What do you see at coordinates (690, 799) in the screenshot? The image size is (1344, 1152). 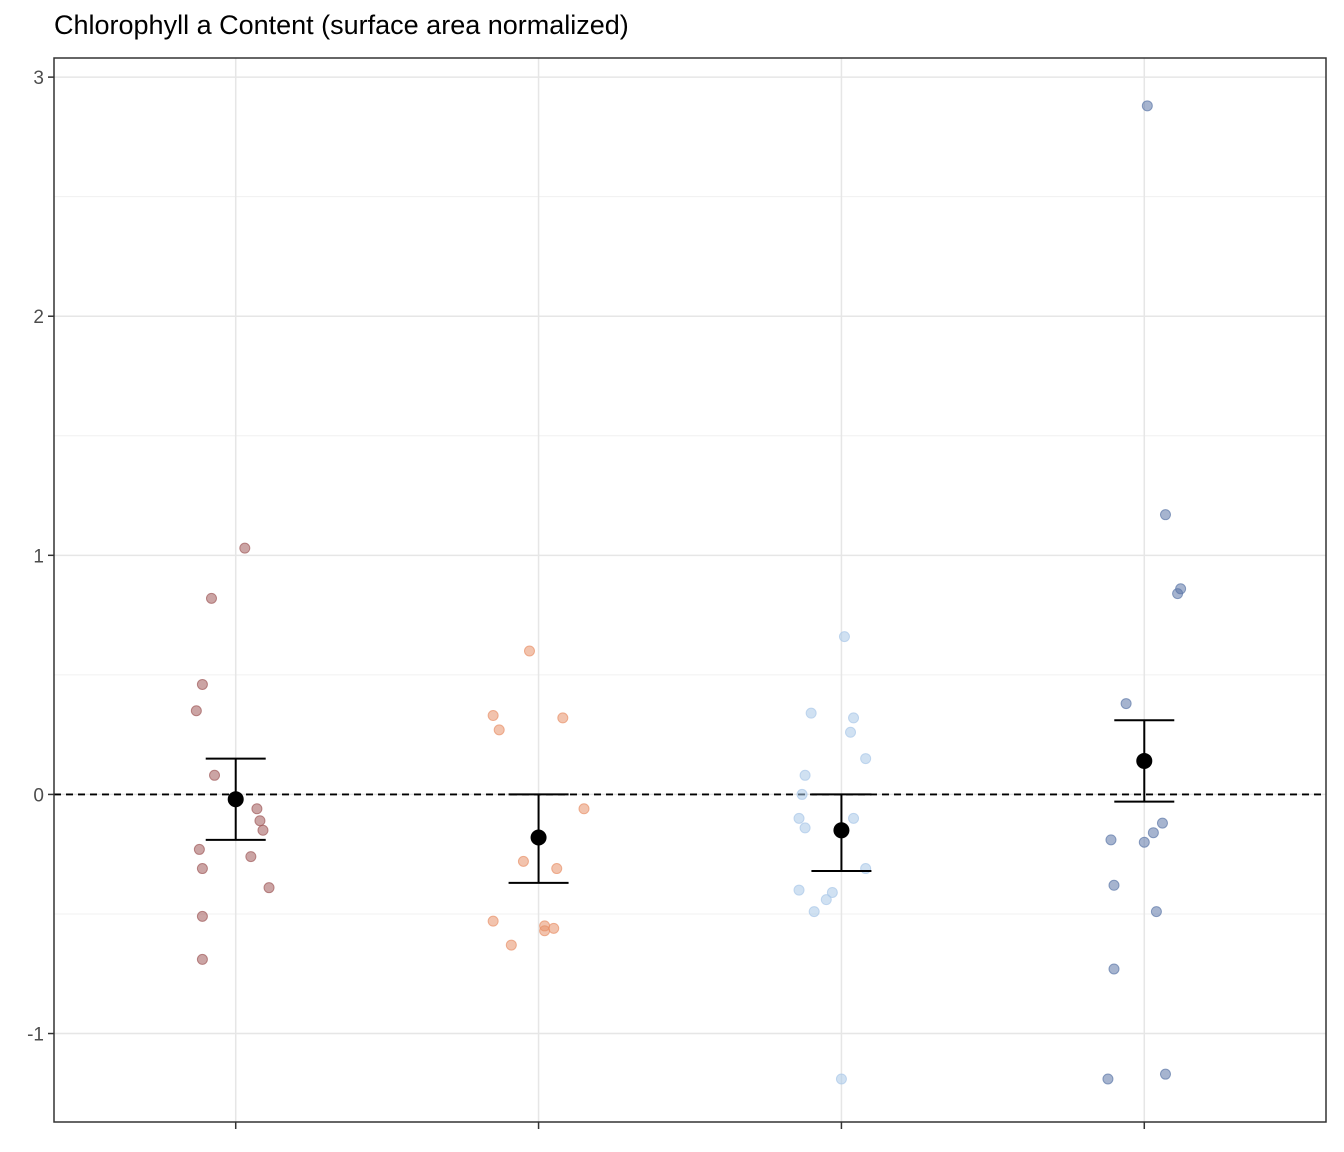 I see `mean-markers` at bounding box center [690, 799].